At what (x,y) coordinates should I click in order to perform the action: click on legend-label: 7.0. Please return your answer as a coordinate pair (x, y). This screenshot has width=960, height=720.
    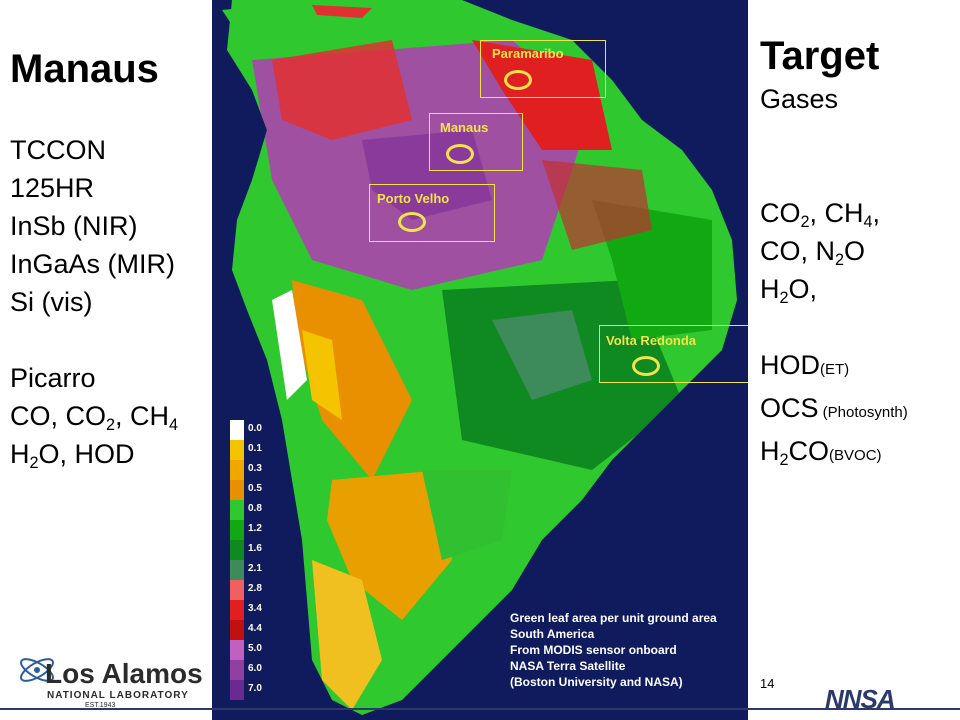
    Looking at the image, I should click on (255, 688).